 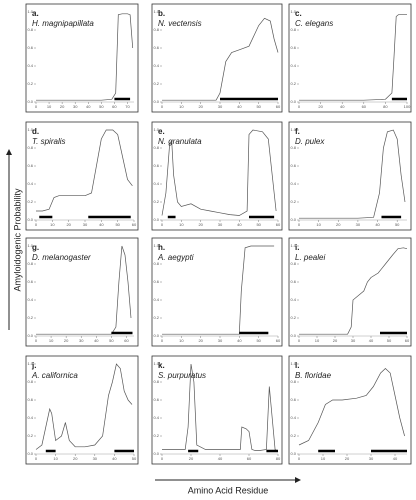 I want to click on panel-label: c., so click(x=298, y=13).